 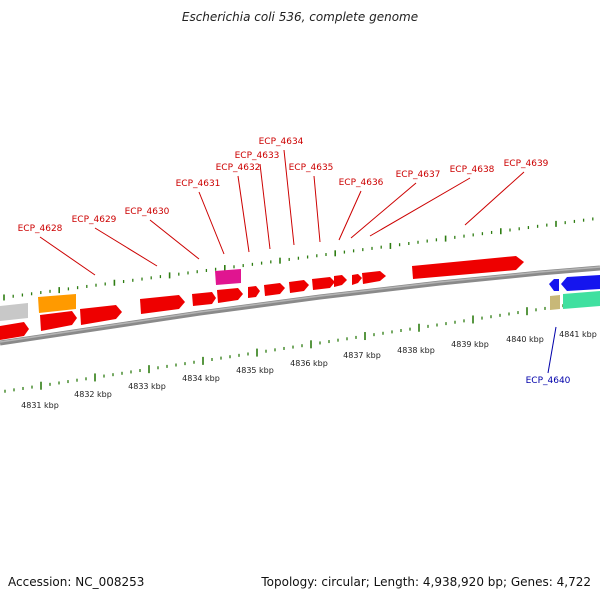 What do you see at coordinates (198, 184) in the screenshot?
I see `gene-label: ECP_4631` at bounding box center [198, 184].